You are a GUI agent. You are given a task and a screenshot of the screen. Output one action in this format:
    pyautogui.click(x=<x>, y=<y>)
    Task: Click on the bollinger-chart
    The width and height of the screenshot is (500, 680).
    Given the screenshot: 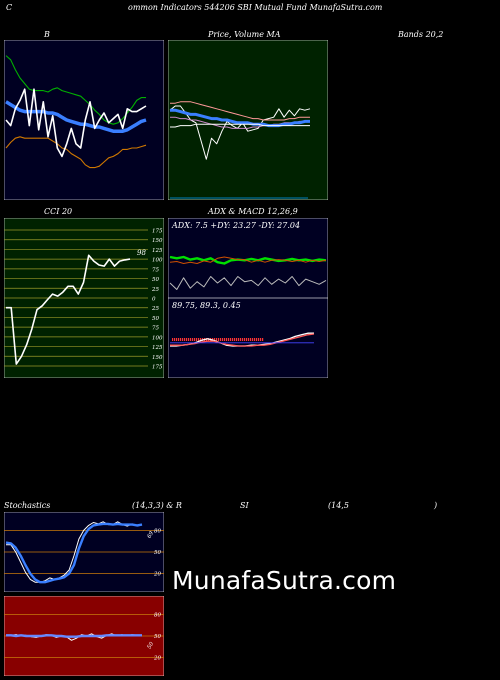 What is the action you would take?
    pyautogui.click(x=84, y=120)
    